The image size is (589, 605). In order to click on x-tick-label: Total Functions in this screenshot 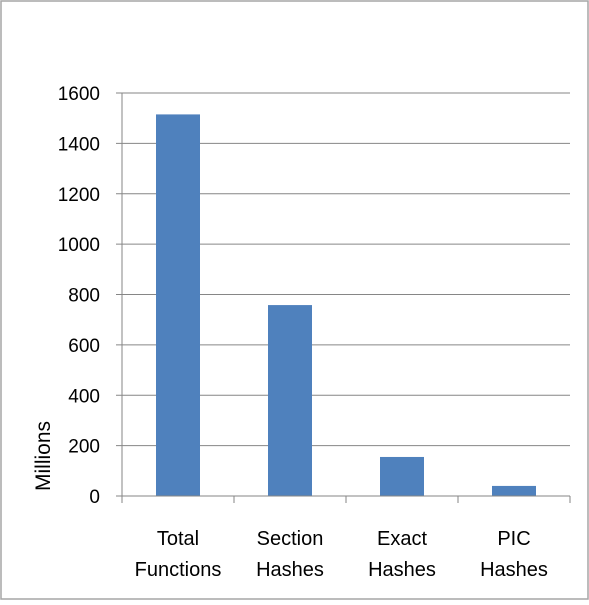, I will do `click(178, 554)`.